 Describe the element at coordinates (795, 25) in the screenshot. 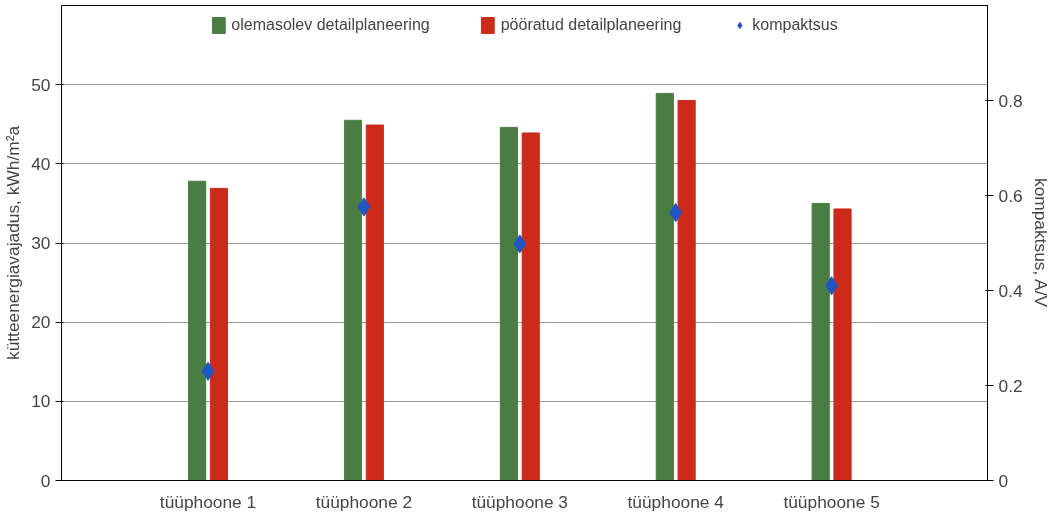

I see `legend-label: kompaktsus` at that location.